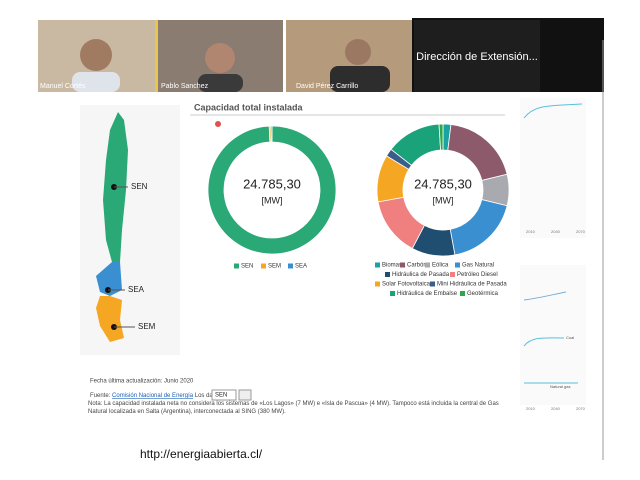  Describe the element at coordinates (156, 56) in the screenshot. I see `active-speaker` at that location.